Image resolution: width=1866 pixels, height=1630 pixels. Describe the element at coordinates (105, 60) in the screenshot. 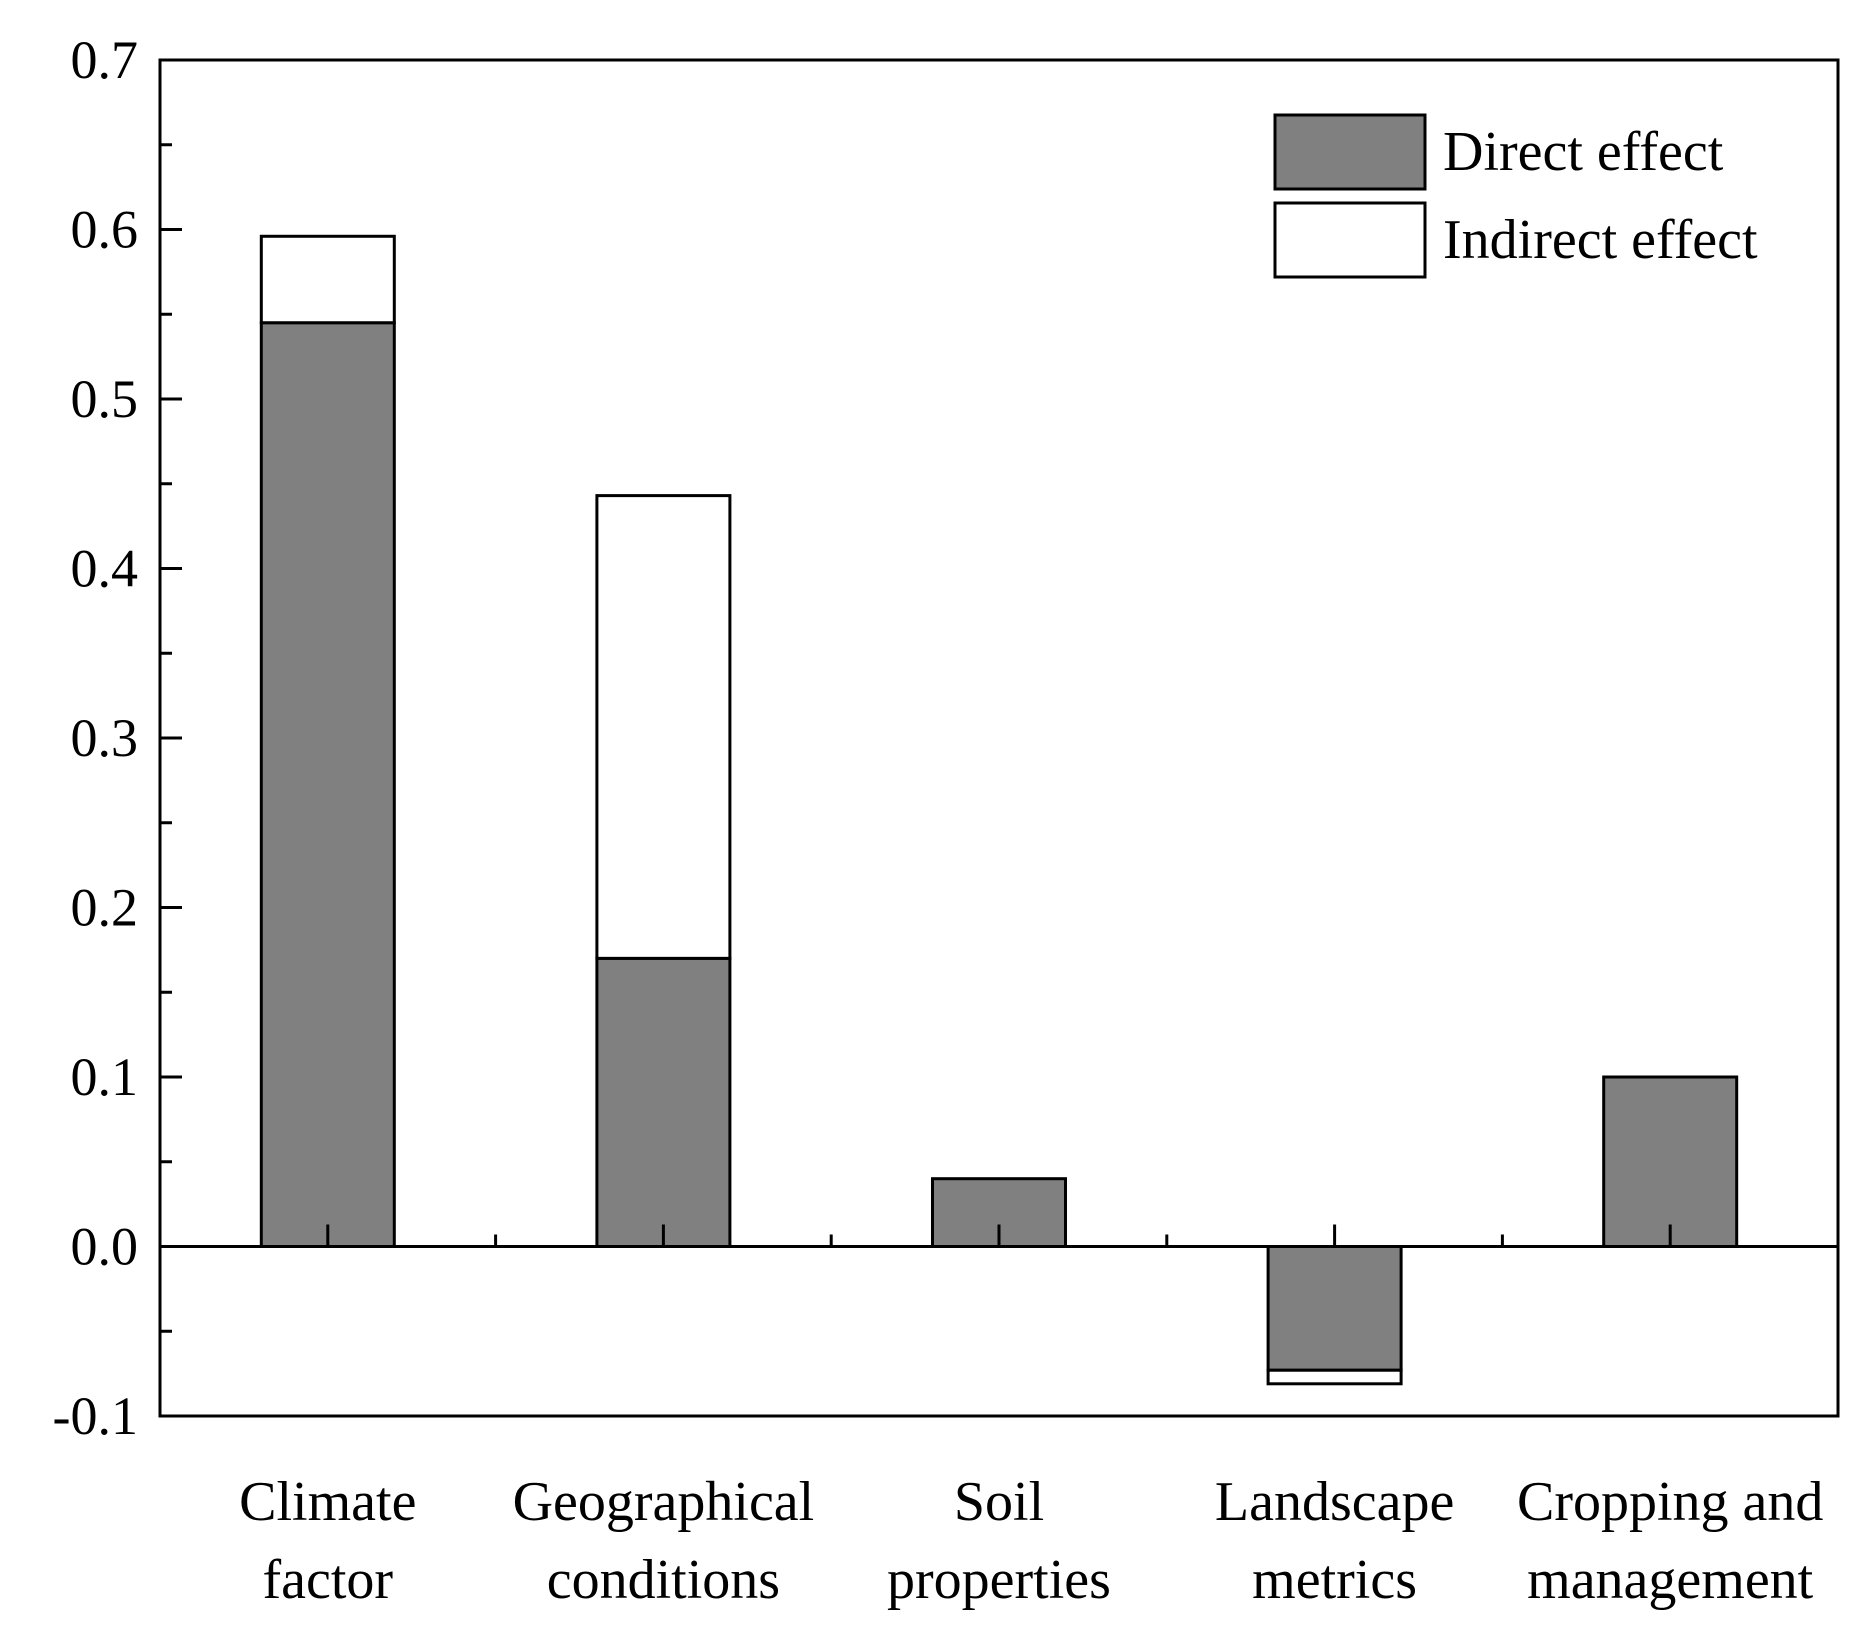

I see `y-tick-label: 0.7` at that location.